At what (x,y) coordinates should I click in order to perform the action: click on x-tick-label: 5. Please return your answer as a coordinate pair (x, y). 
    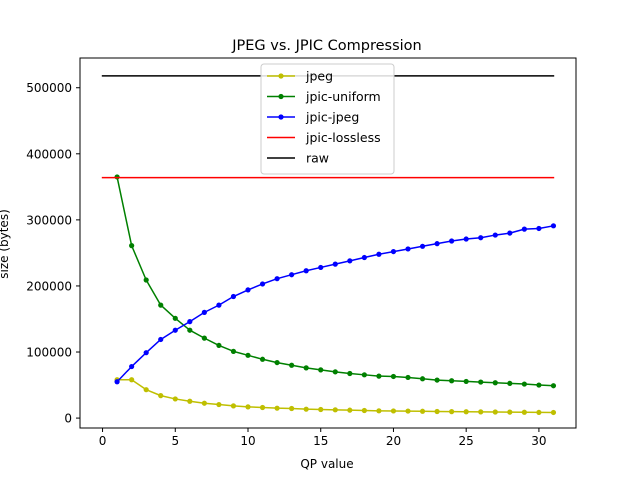
    Looking at the image, I should click on (175, 441).